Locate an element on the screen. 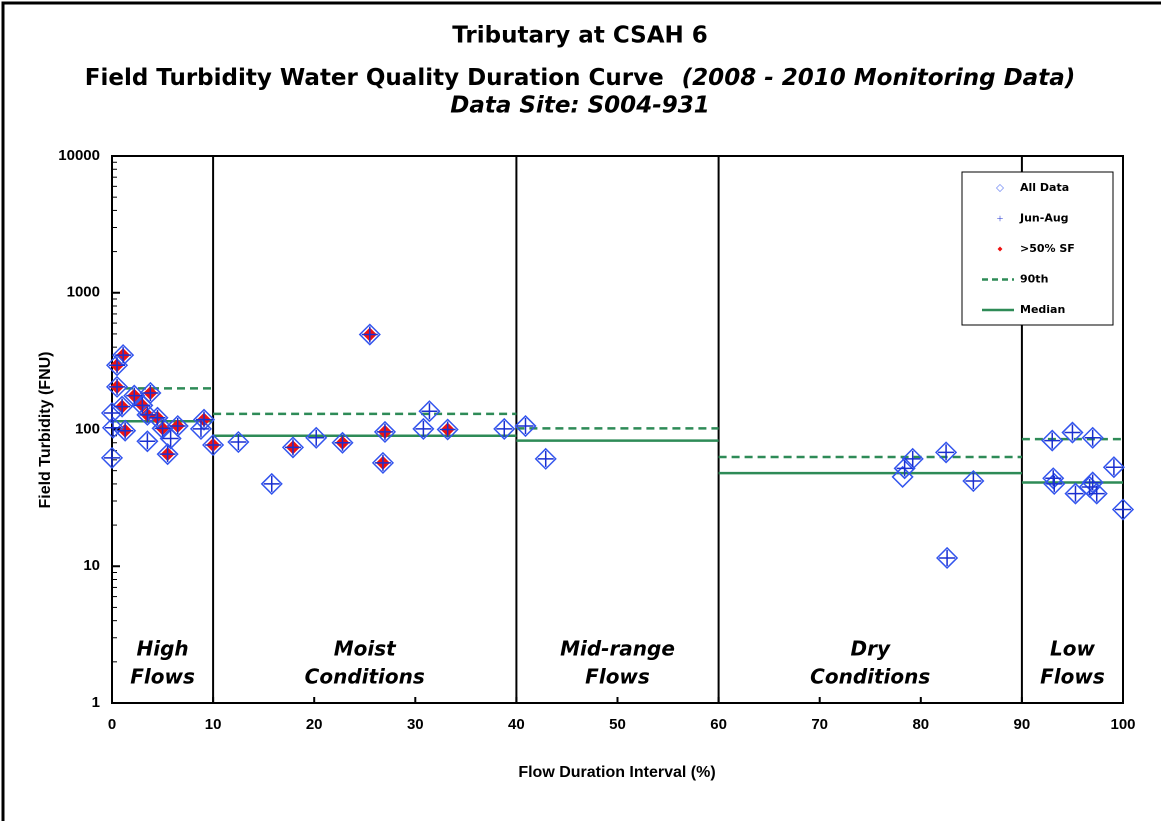  legend-label: Jun-Aug is located at coordinates (1044, 218).